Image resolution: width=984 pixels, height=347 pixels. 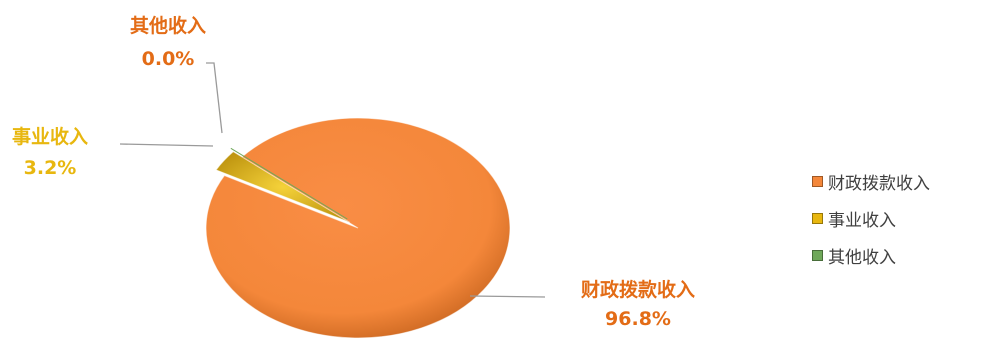 What do you see at coordinates (817, 255) in the screenshot?
I see `legend-swatch-other` at bounding box center [817, 255].